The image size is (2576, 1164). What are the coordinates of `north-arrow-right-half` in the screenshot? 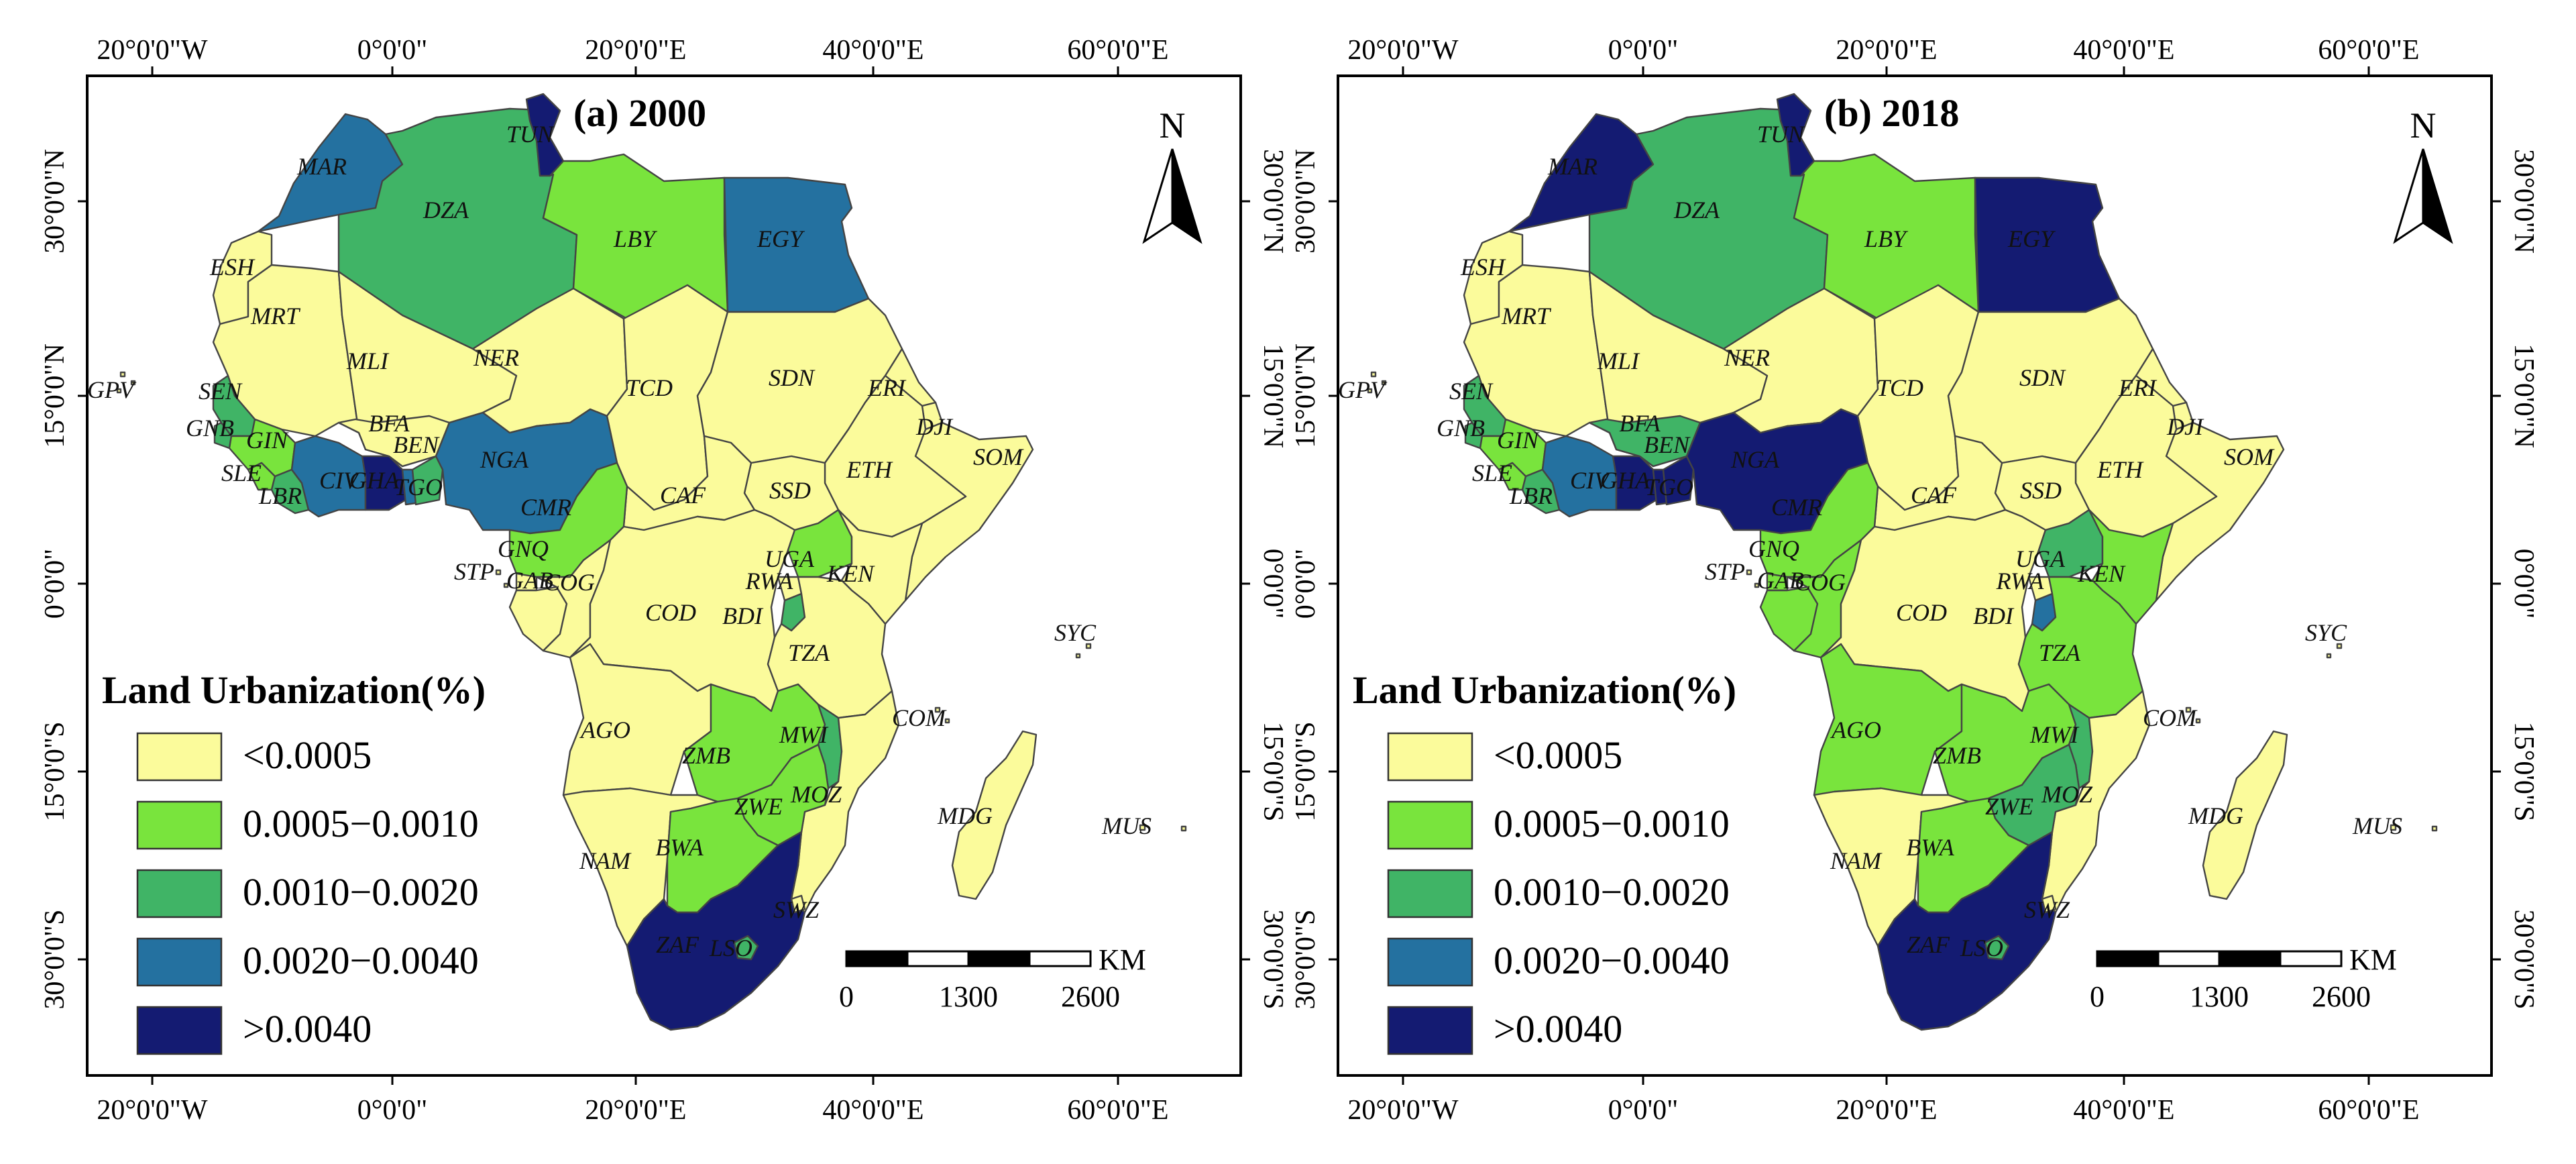 It's located at (1186, 196).